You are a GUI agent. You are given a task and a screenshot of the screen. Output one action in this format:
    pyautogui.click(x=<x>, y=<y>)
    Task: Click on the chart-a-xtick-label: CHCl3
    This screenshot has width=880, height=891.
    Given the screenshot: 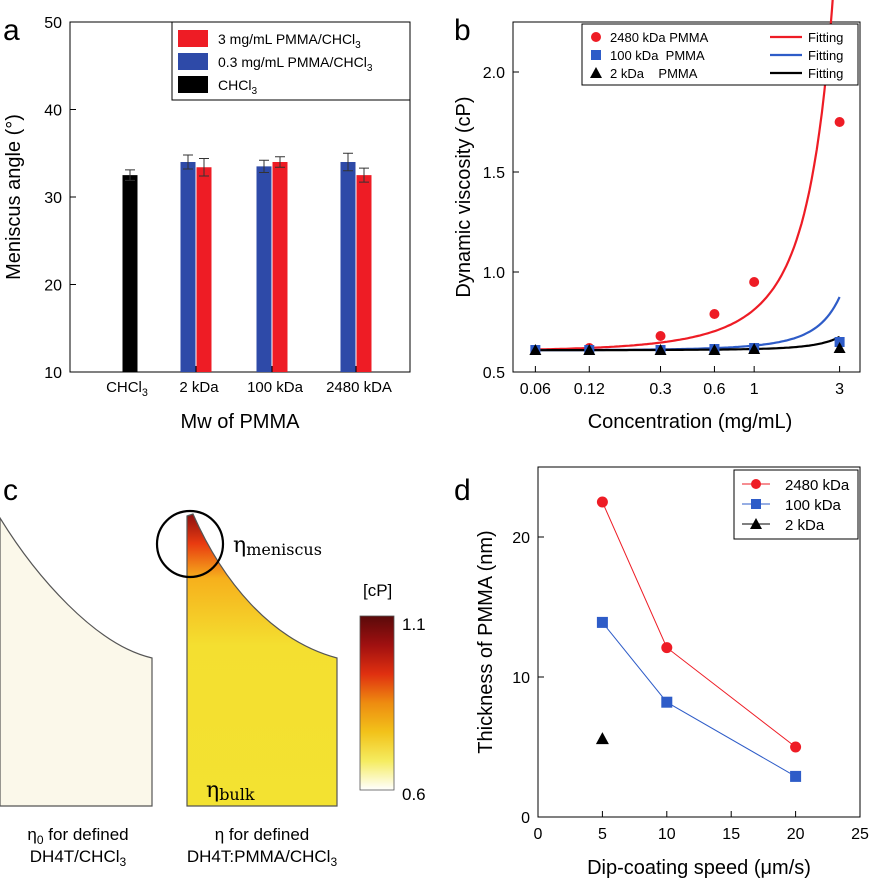 What is the action you would take?
    pyautogui.click(x=127, y=389)
    